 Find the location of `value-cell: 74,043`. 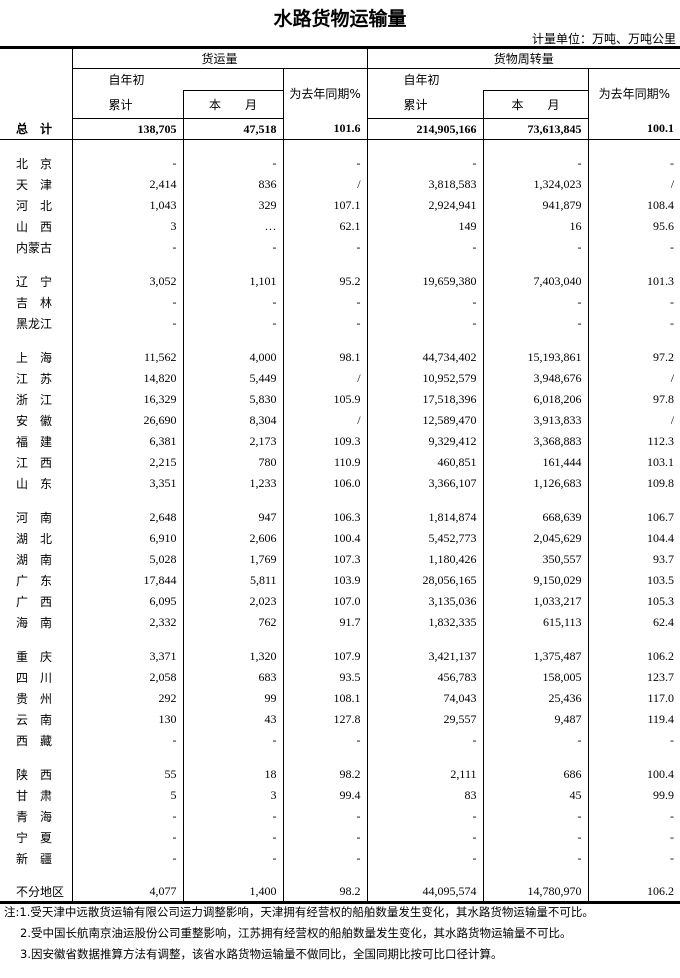

value-cell: 74,043 is located at coordinates (425, 698).